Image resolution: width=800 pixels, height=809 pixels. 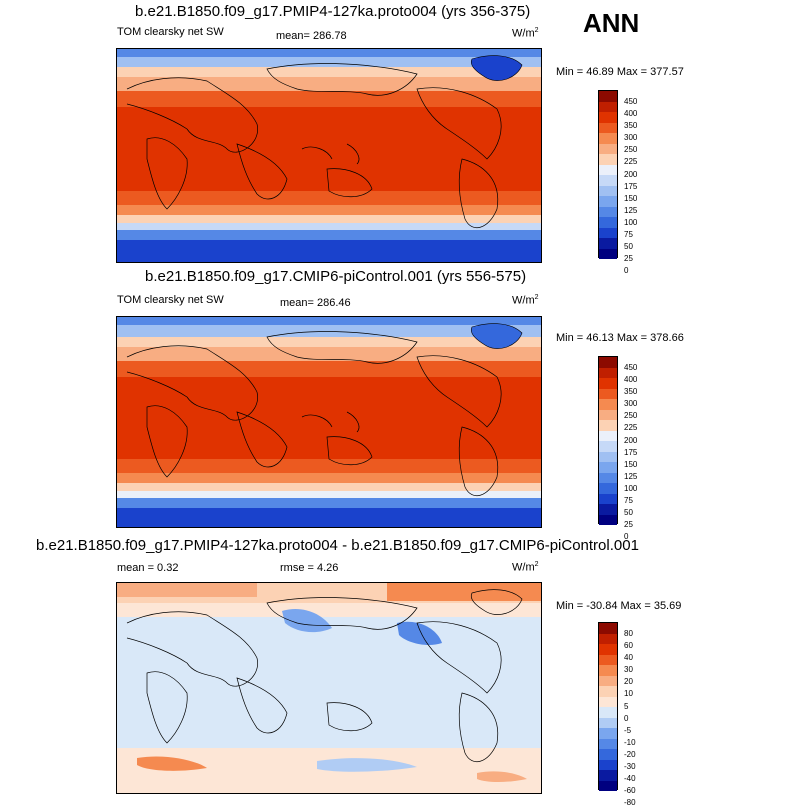 I want to click on panel-1-colorbar, so click(x=608, y=174).